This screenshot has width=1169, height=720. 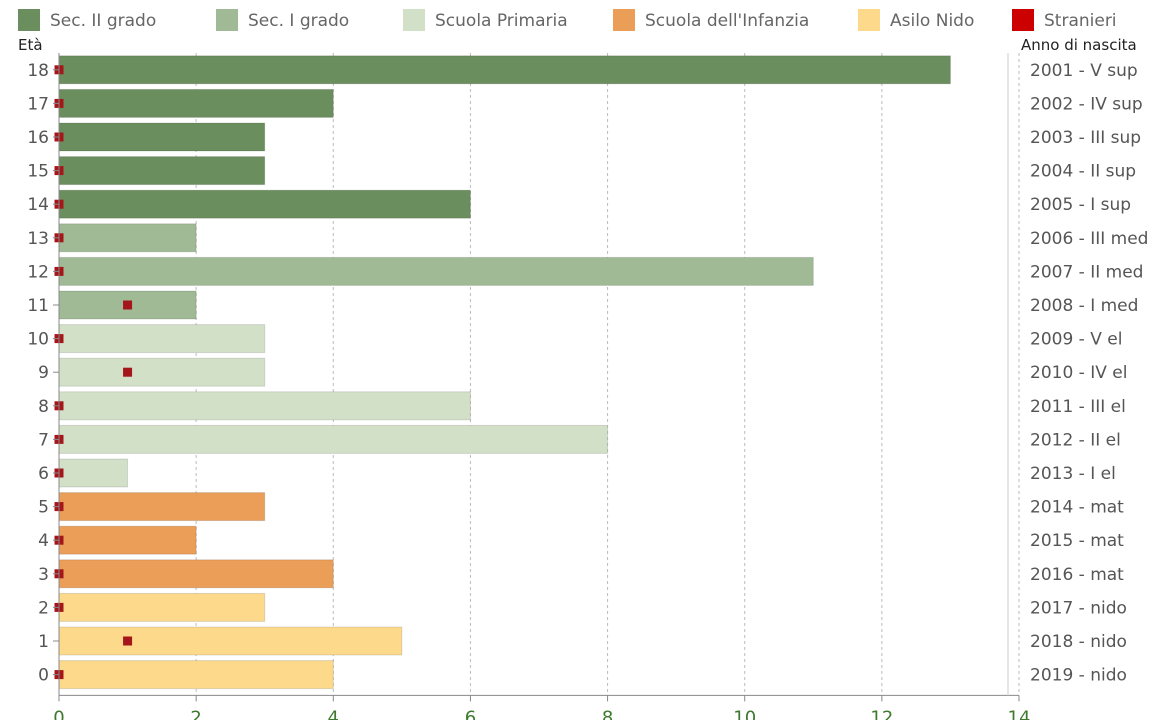 What do you see at coordinates (43, 608) in the screenshot?
I see `age-label: 2` at bounding box center [43, 608].